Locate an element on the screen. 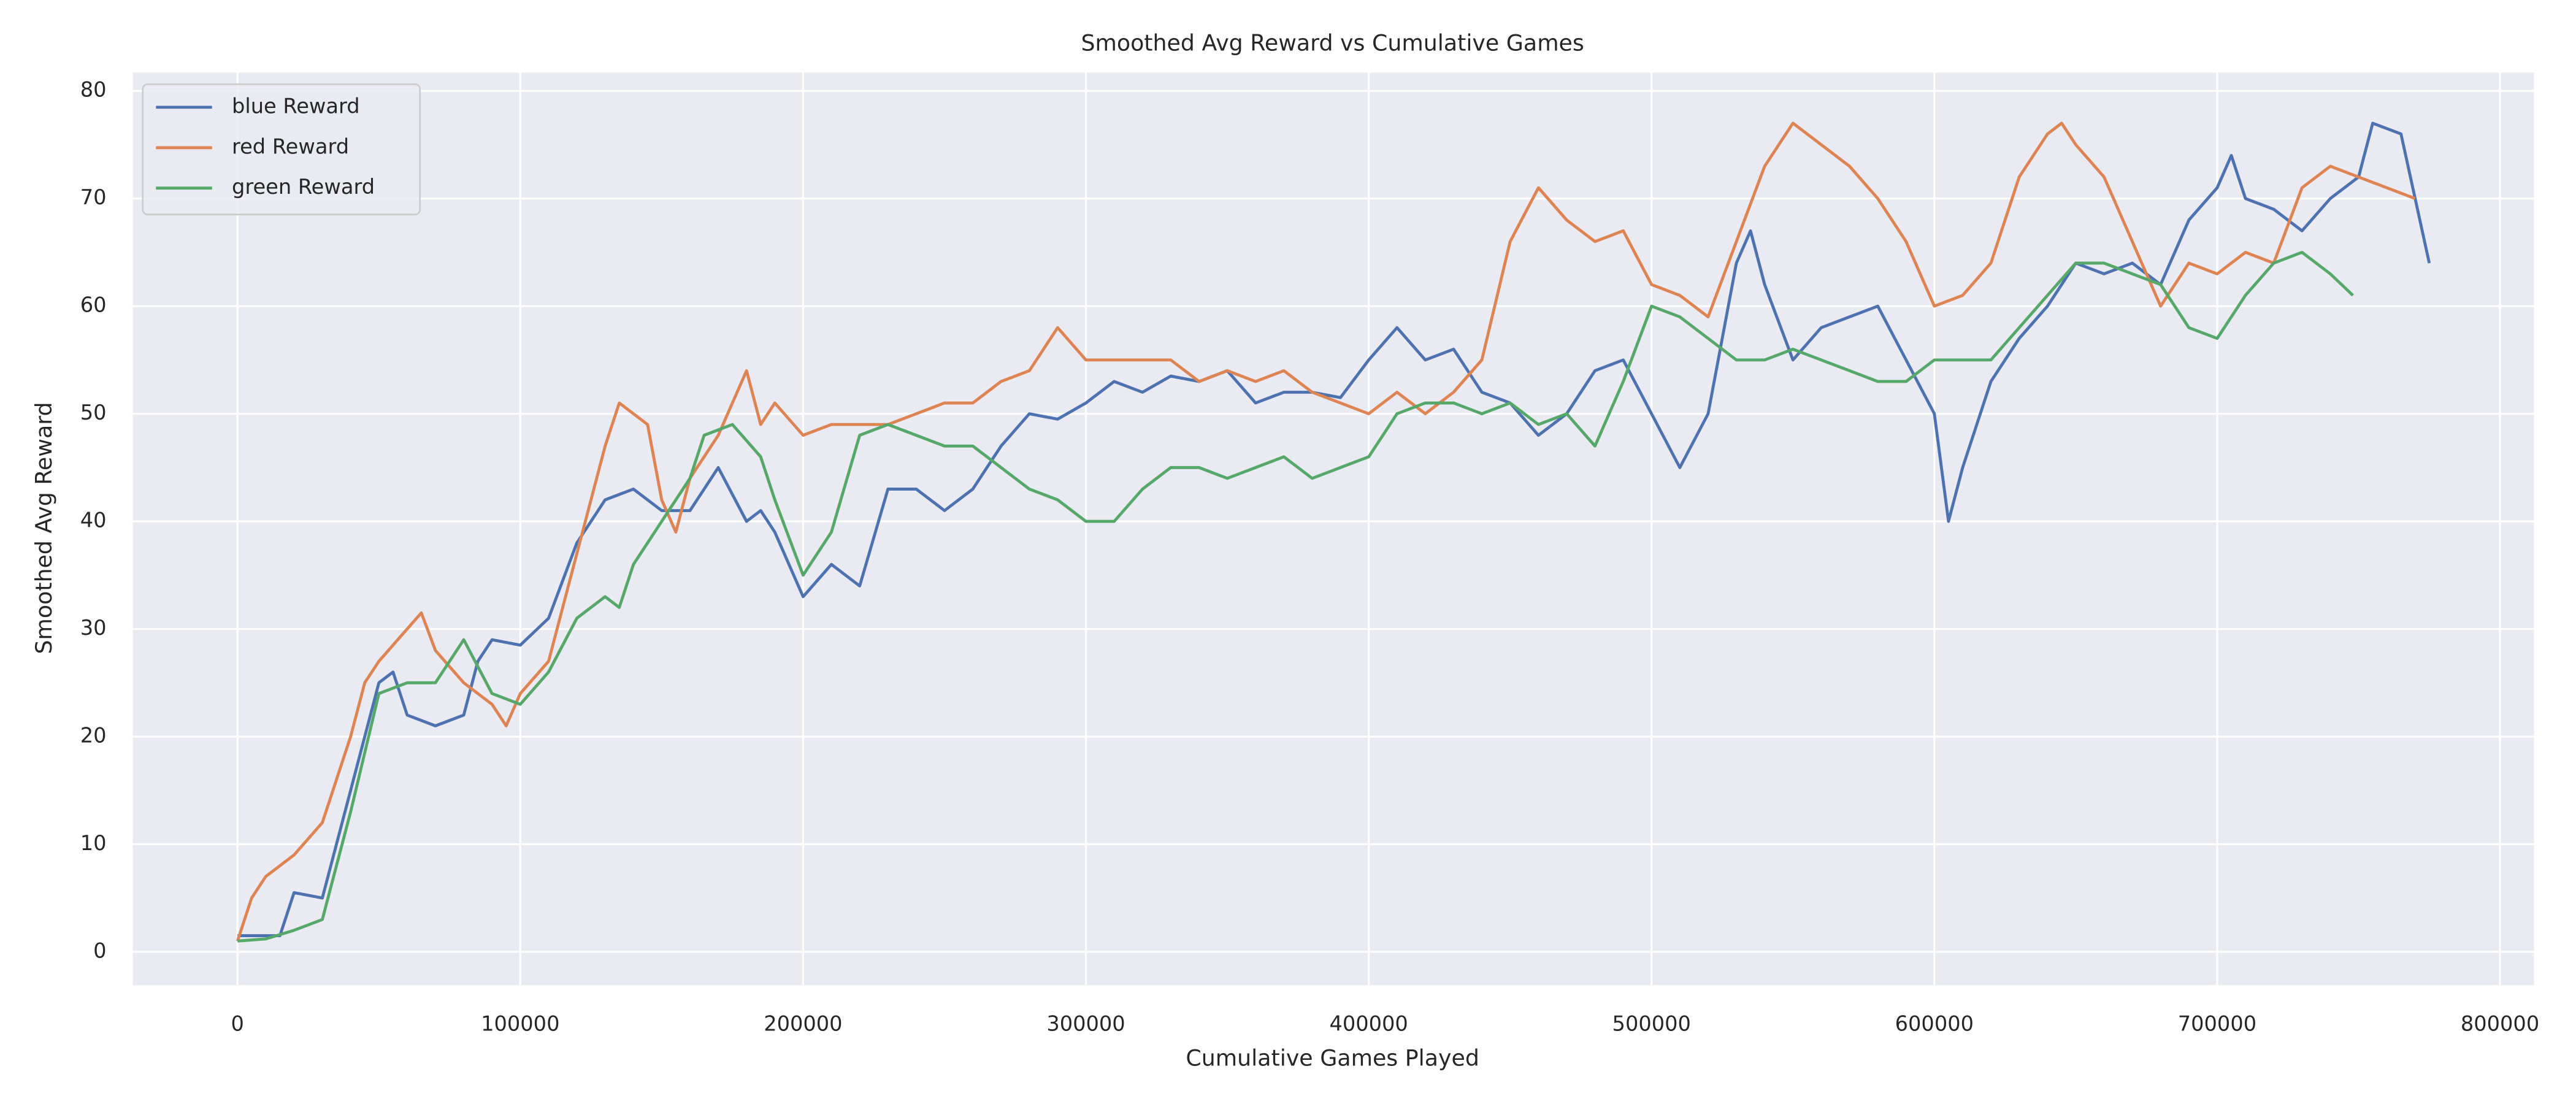 Image resolution: width=2576 pixels, height=1104 pixels. x-tick-label: 400000 is located at coordinates (1368, 1023).